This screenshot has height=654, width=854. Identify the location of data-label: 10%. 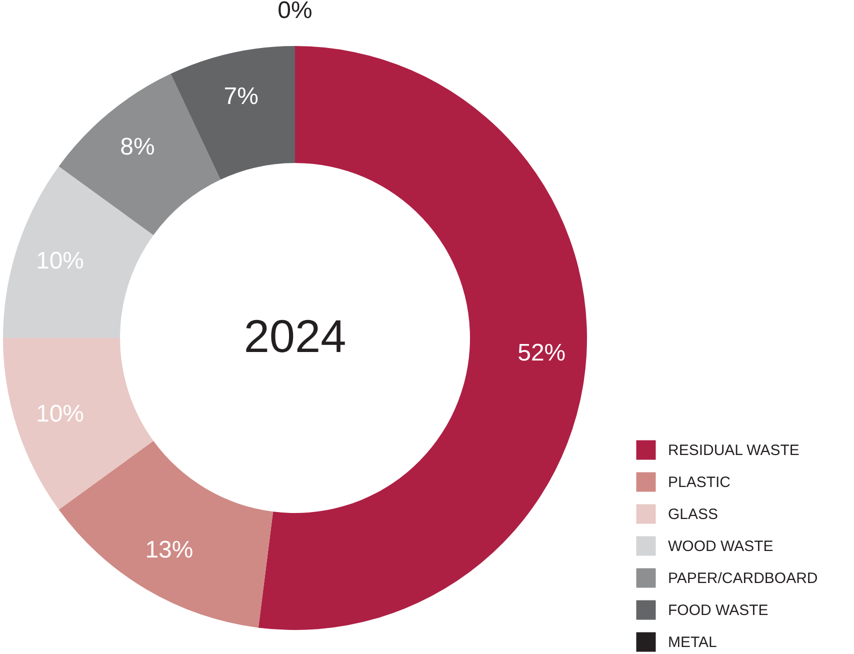
(60, 414).